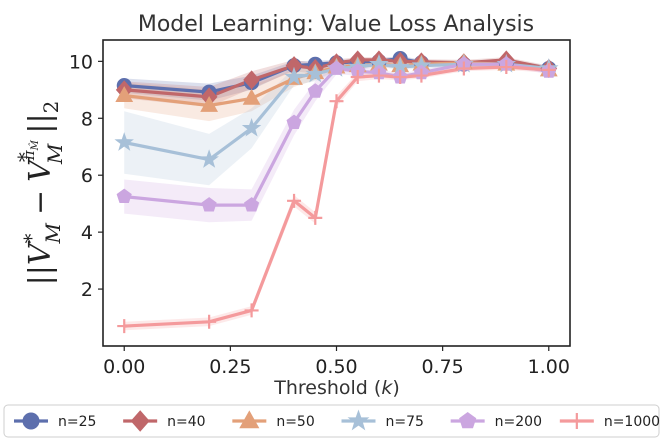 This screenshot has height=445, width=664. What do you see at coordinates (405, 422) in the screenshot?
I see `legend-label: n=75` at bounding box center [405, 422].